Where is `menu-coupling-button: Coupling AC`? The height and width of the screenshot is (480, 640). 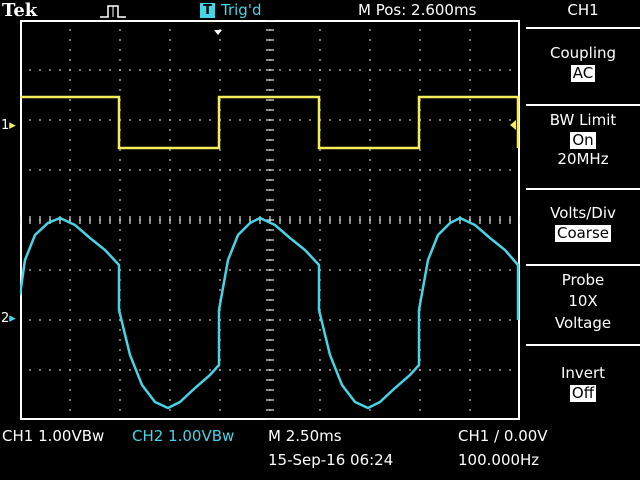
menu-coupling-button: Coupling AC is located at coordinates (583, 62).